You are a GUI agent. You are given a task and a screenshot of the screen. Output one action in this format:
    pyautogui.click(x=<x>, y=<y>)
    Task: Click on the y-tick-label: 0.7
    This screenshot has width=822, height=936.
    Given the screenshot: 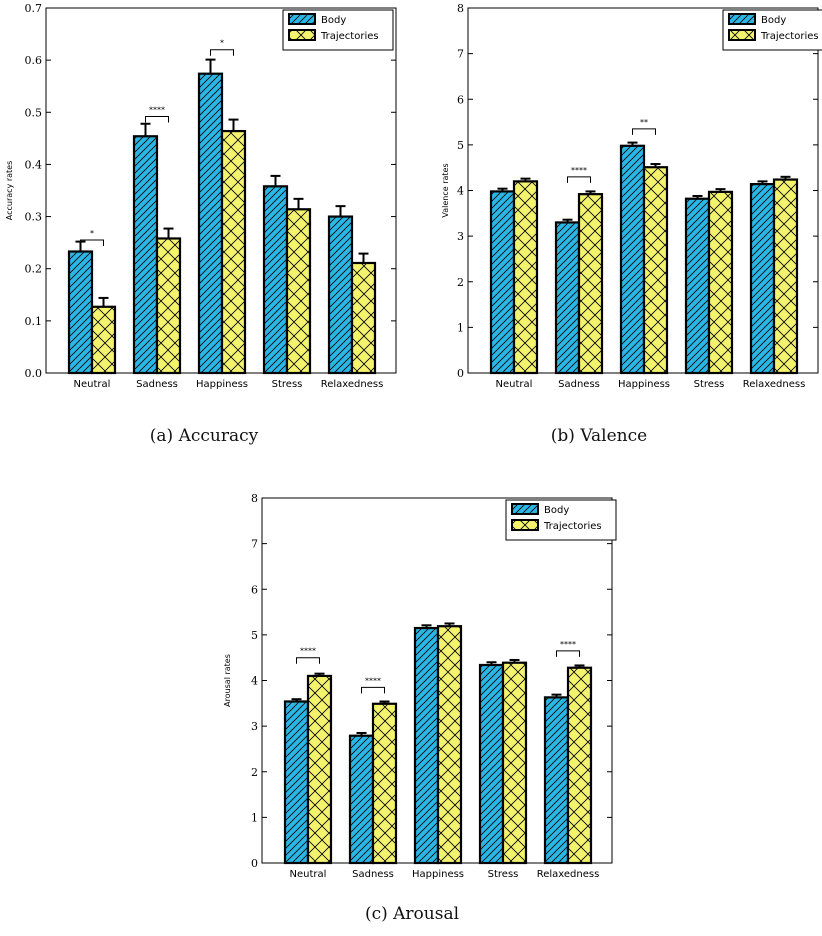 What is the action you would take?
    pyautogui.click(x=34, y=8)
    